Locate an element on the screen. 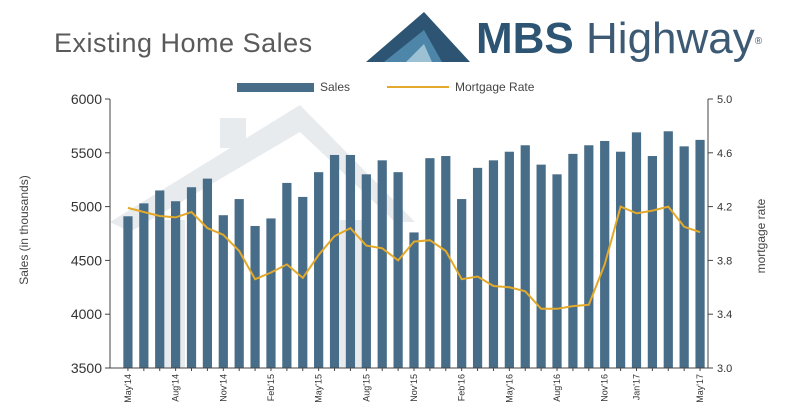 The width and height of the screenshot is (800, 419). x-tick-label: May'16 is located at coordinates (509, 388).